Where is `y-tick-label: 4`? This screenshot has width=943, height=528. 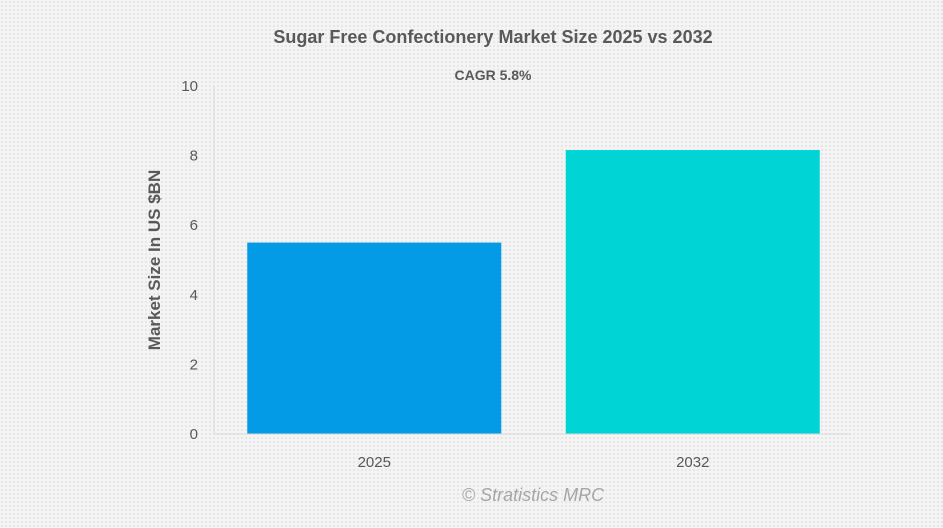
y-tick-label: 4 is located at coordinates (194, 295).